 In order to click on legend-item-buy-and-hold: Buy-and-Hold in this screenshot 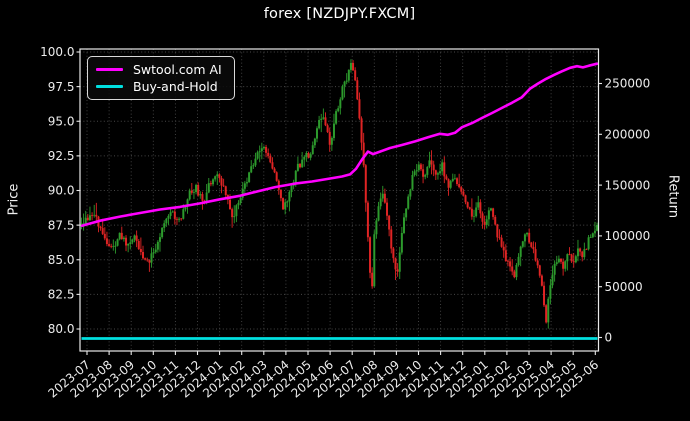, I will do `click(161, 86)`.